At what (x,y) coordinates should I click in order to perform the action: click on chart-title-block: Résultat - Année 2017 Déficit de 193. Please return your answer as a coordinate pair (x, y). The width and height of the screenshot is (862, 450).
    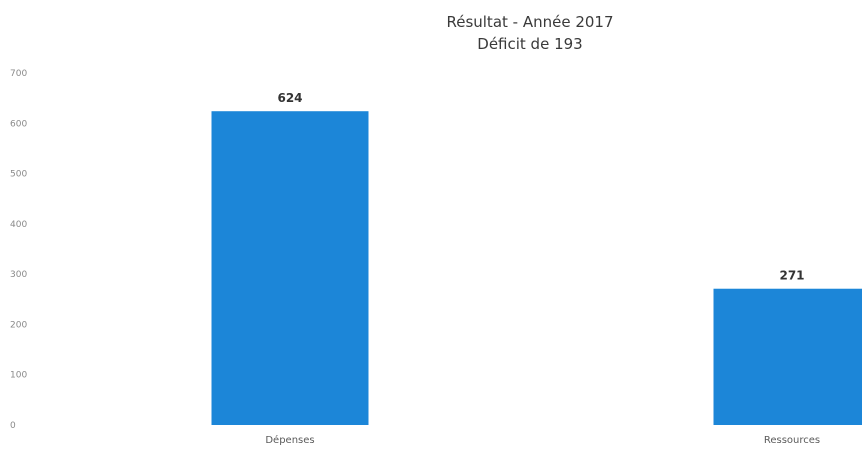
    Looking at the image, I should click on (431, 33).